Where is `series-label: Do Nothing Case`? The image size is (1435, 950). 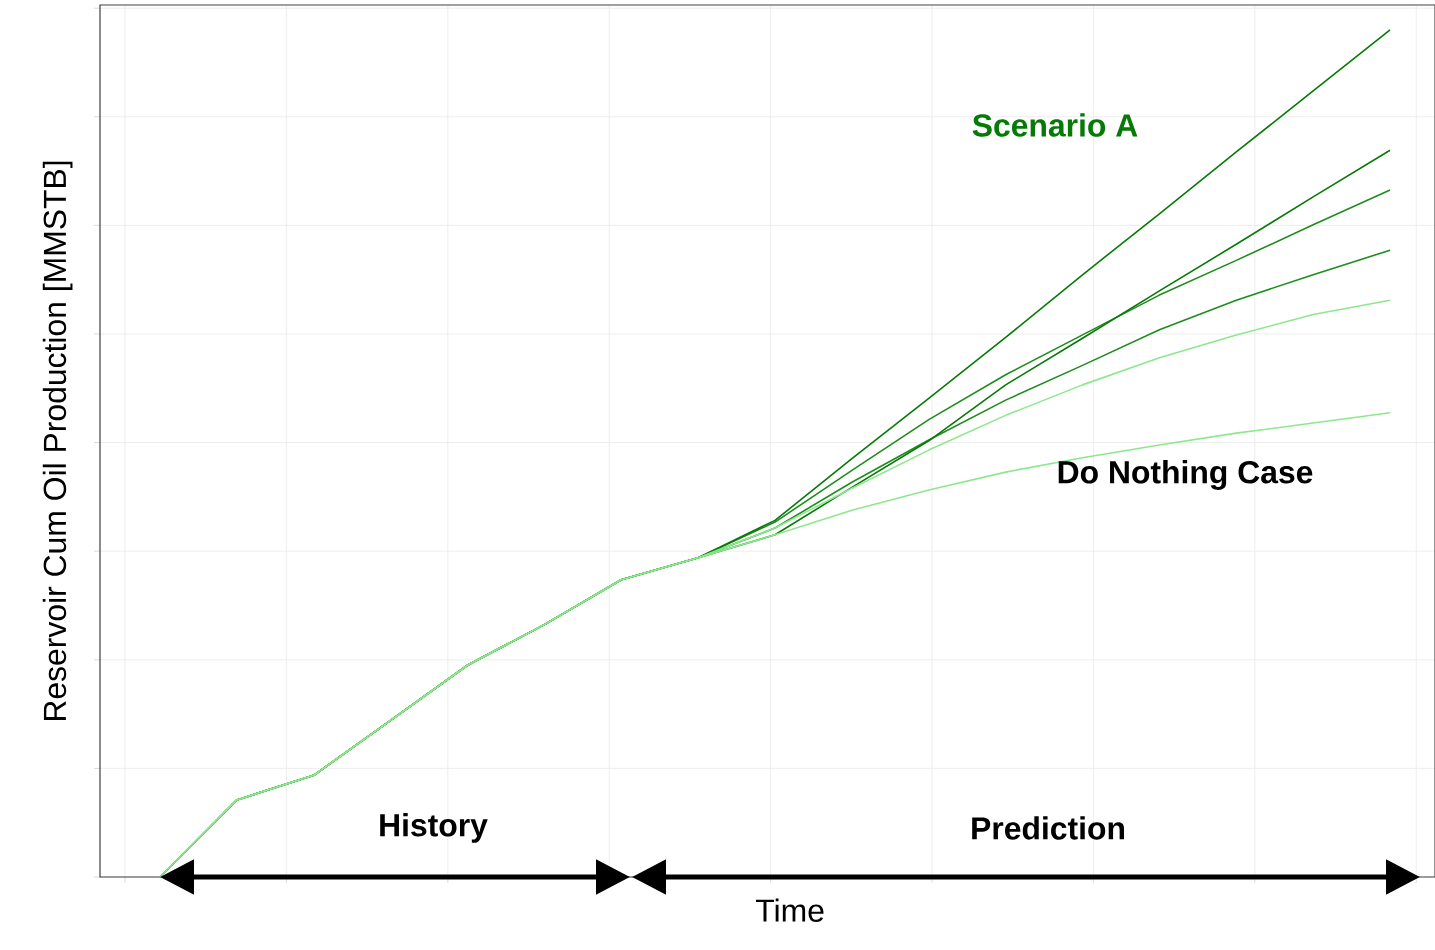 series-label: Do Nothing Case is located at coordinates (1185, 475).